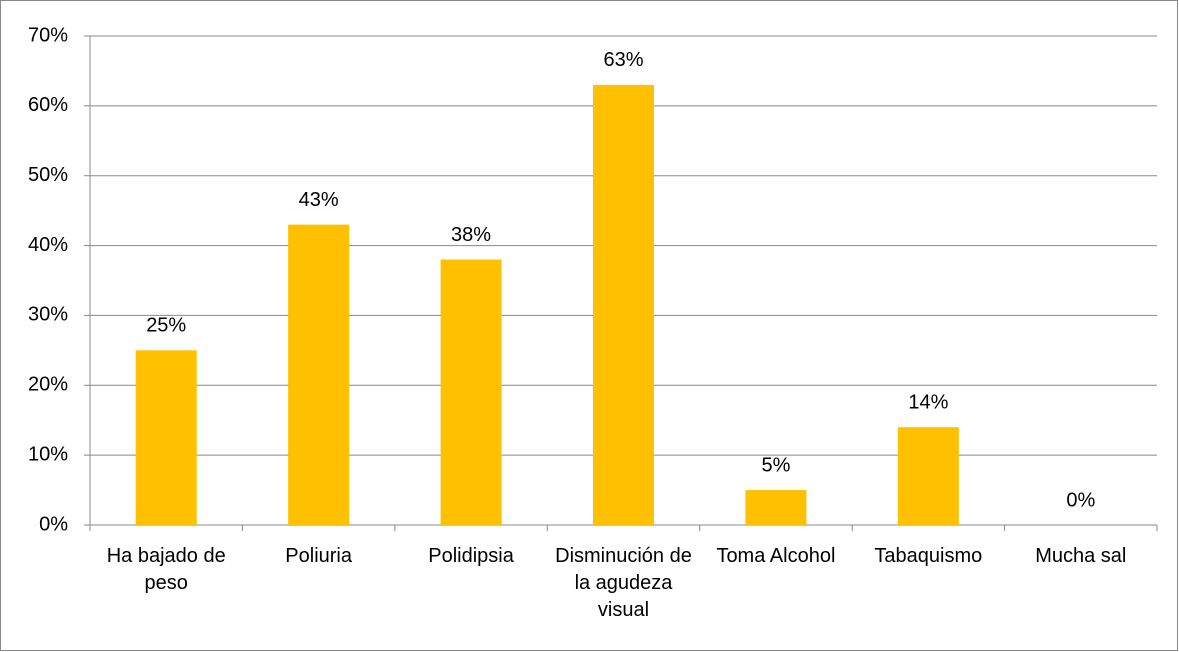  What do you see at coordinates (166, 326) in the screenshot?
I see `data-label: 25%` at bounding box center [166, 326].